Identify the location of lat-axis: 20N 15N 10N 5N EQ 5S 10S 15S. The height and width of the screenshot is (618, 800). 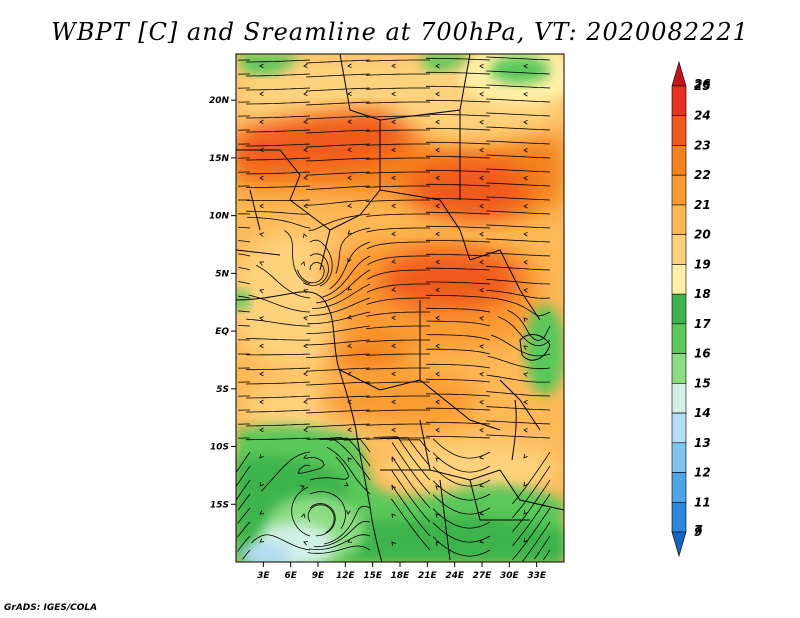
(222, 303).